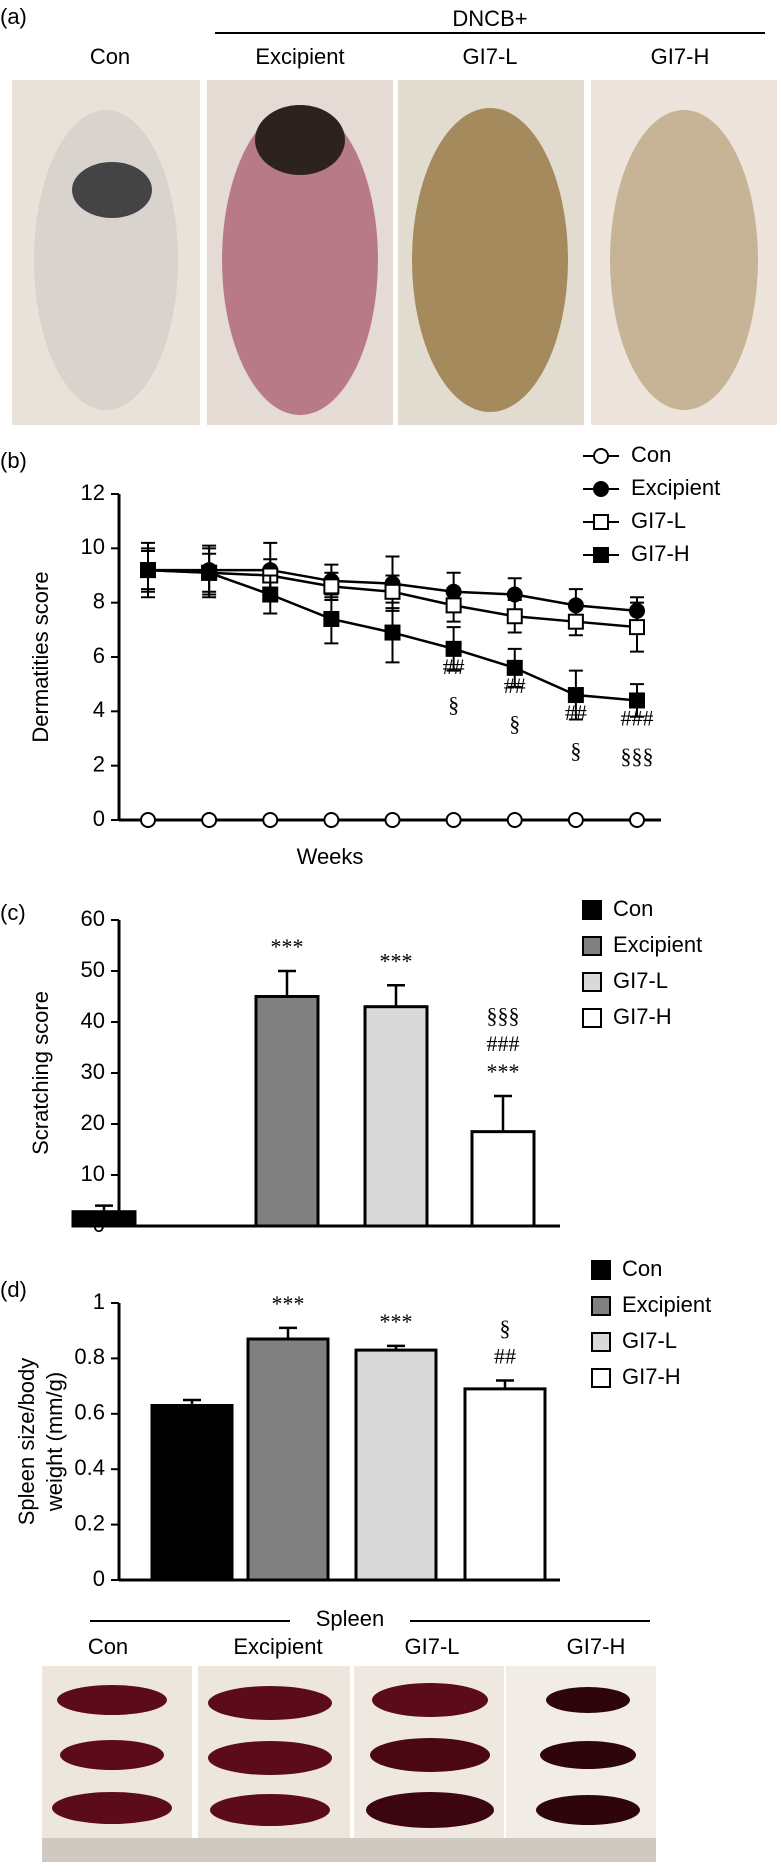 Image resolution: width=781 pixels, height=1876 pixels. I want to click on y-tick-label: 50, so click(93, 969).